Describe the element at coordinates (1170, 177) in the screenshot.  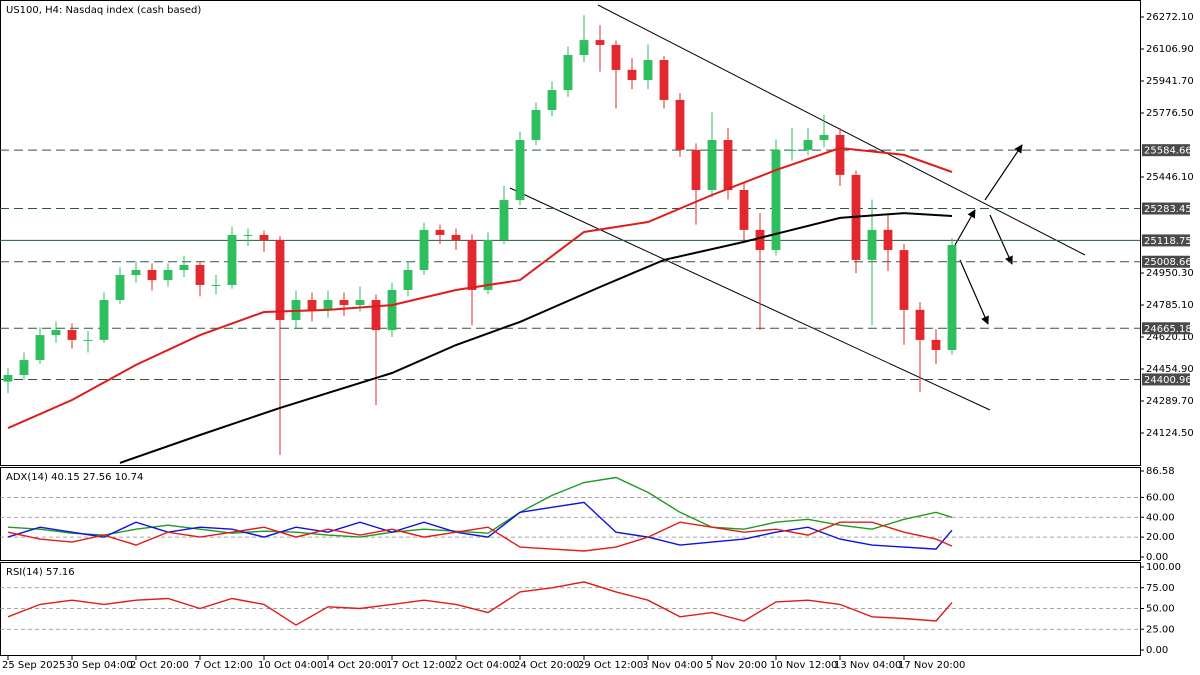
I see `y-tick-label: 25446.10` at that location.